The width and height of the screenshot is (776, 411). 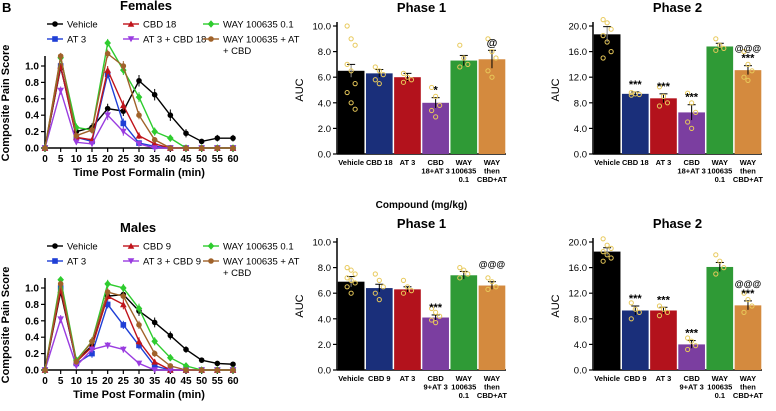 What do you see at coordinates (237, 273) in the screenshot?
I see `legend-label: + CBD` at bounding box center [237, 273].